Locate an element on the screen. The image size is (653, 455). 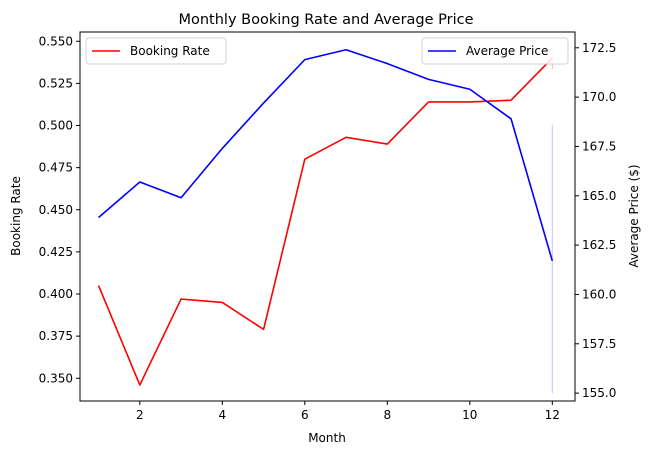
left-y-tick-label: 0.450 is located at coordinates (56, 210).